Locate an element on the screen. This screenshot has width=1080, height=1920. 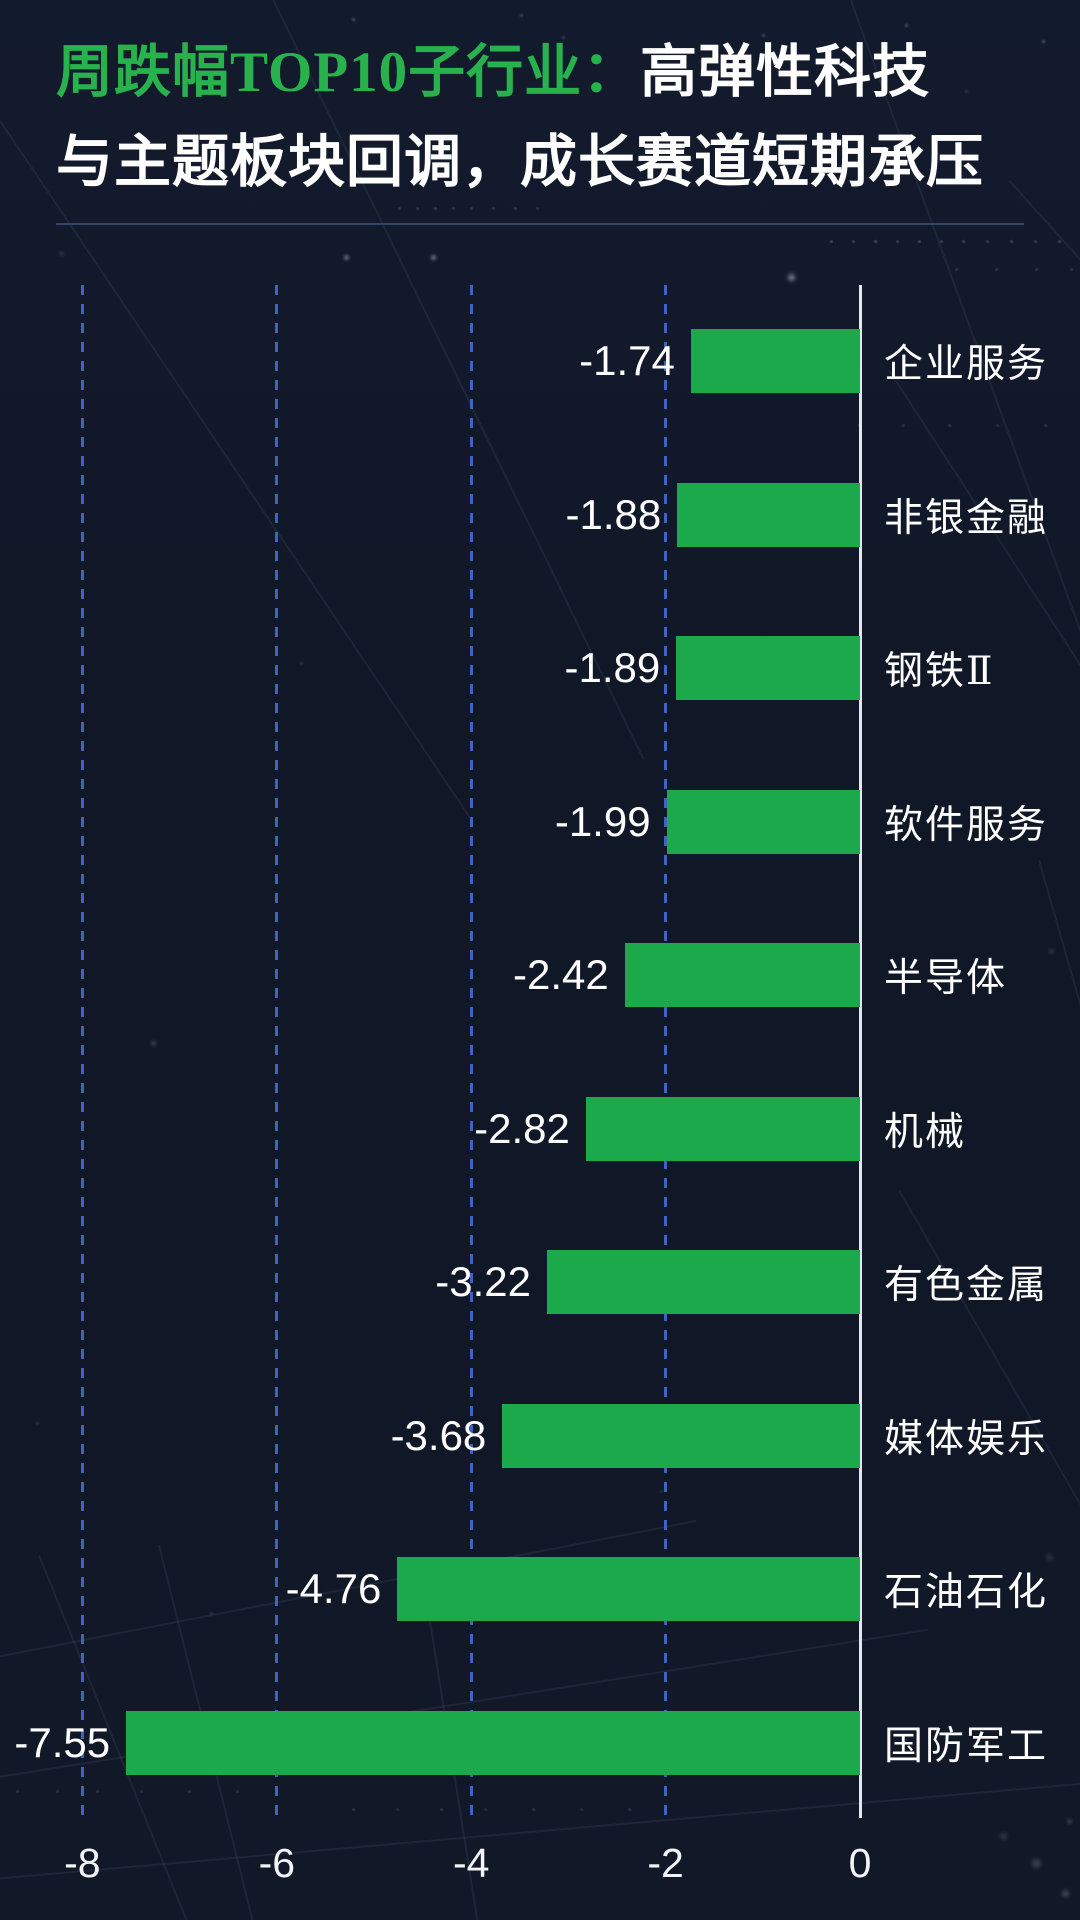
bar-category-label: 媒体娱乐 is located at coordinates (966, 1439).